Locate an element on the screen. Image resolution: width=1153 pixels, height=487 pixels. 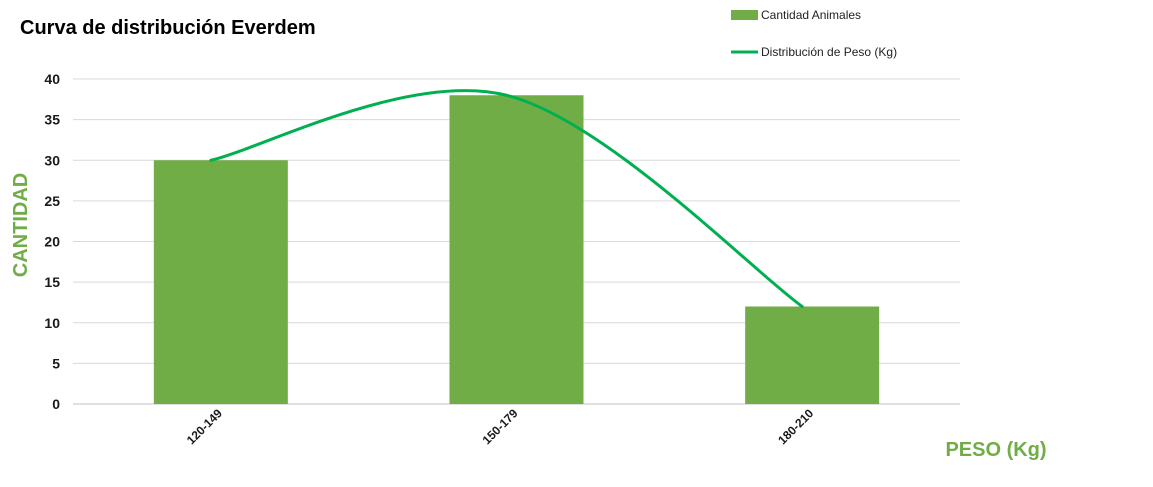
y-tick-label: 0 is located at coordinates (56, 404).